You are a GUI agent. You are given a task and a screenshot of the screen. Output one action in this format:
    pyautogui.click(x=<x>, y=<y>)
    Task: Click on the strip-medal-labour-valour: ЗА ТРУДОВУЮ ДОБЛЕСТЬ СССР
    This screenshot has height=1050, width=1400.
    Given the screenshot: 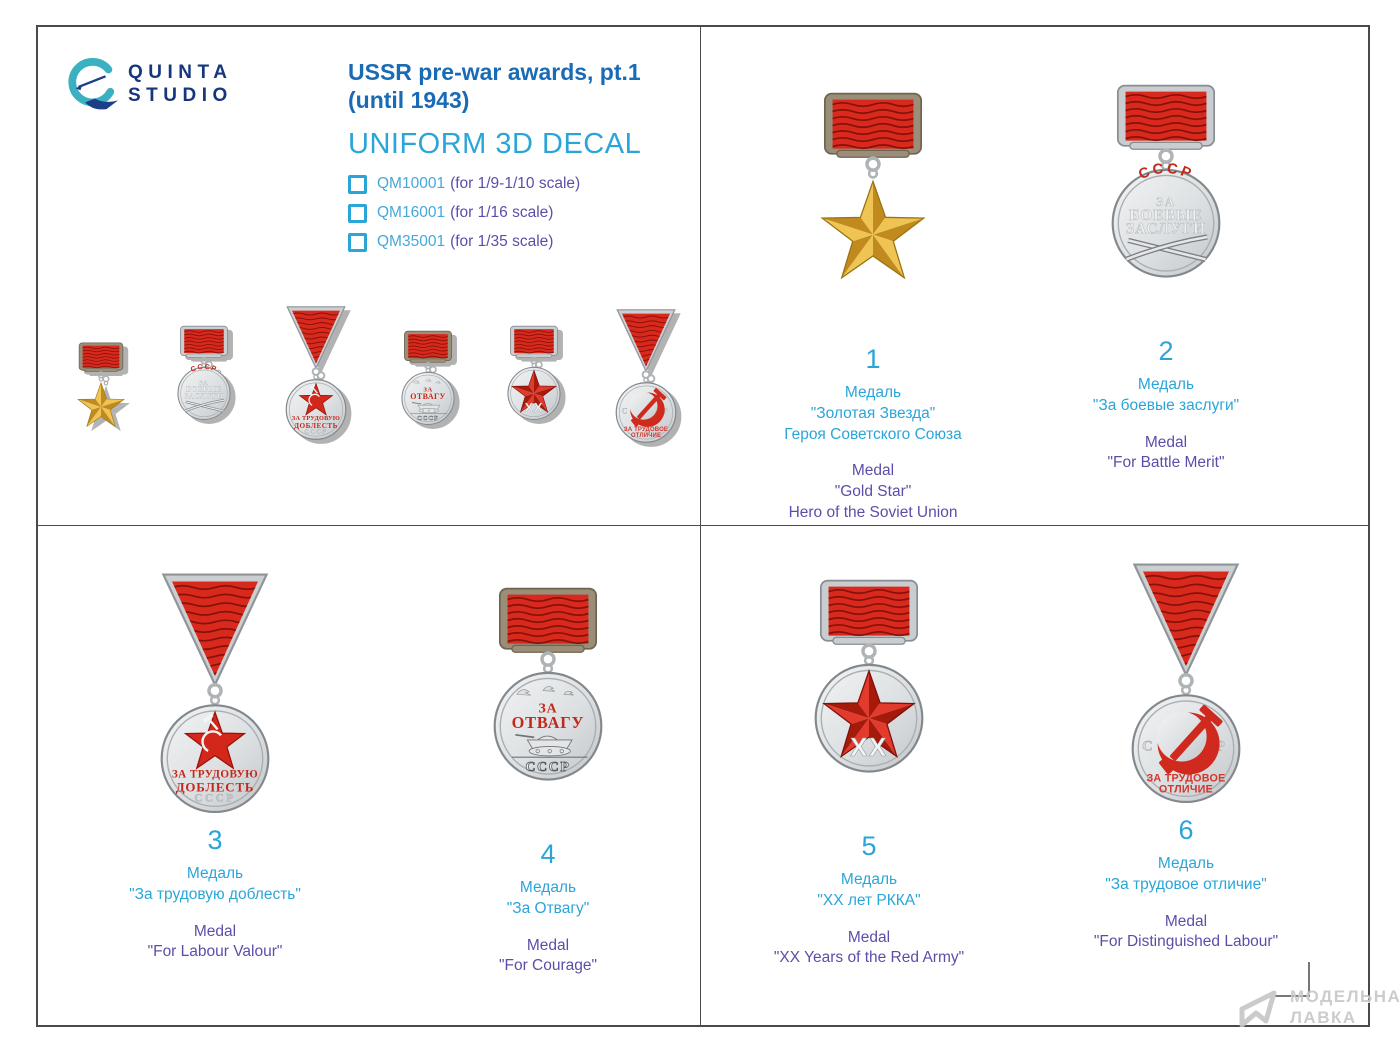 What is the action you would take?
    pyautogui.click(x=316, y=374)
    